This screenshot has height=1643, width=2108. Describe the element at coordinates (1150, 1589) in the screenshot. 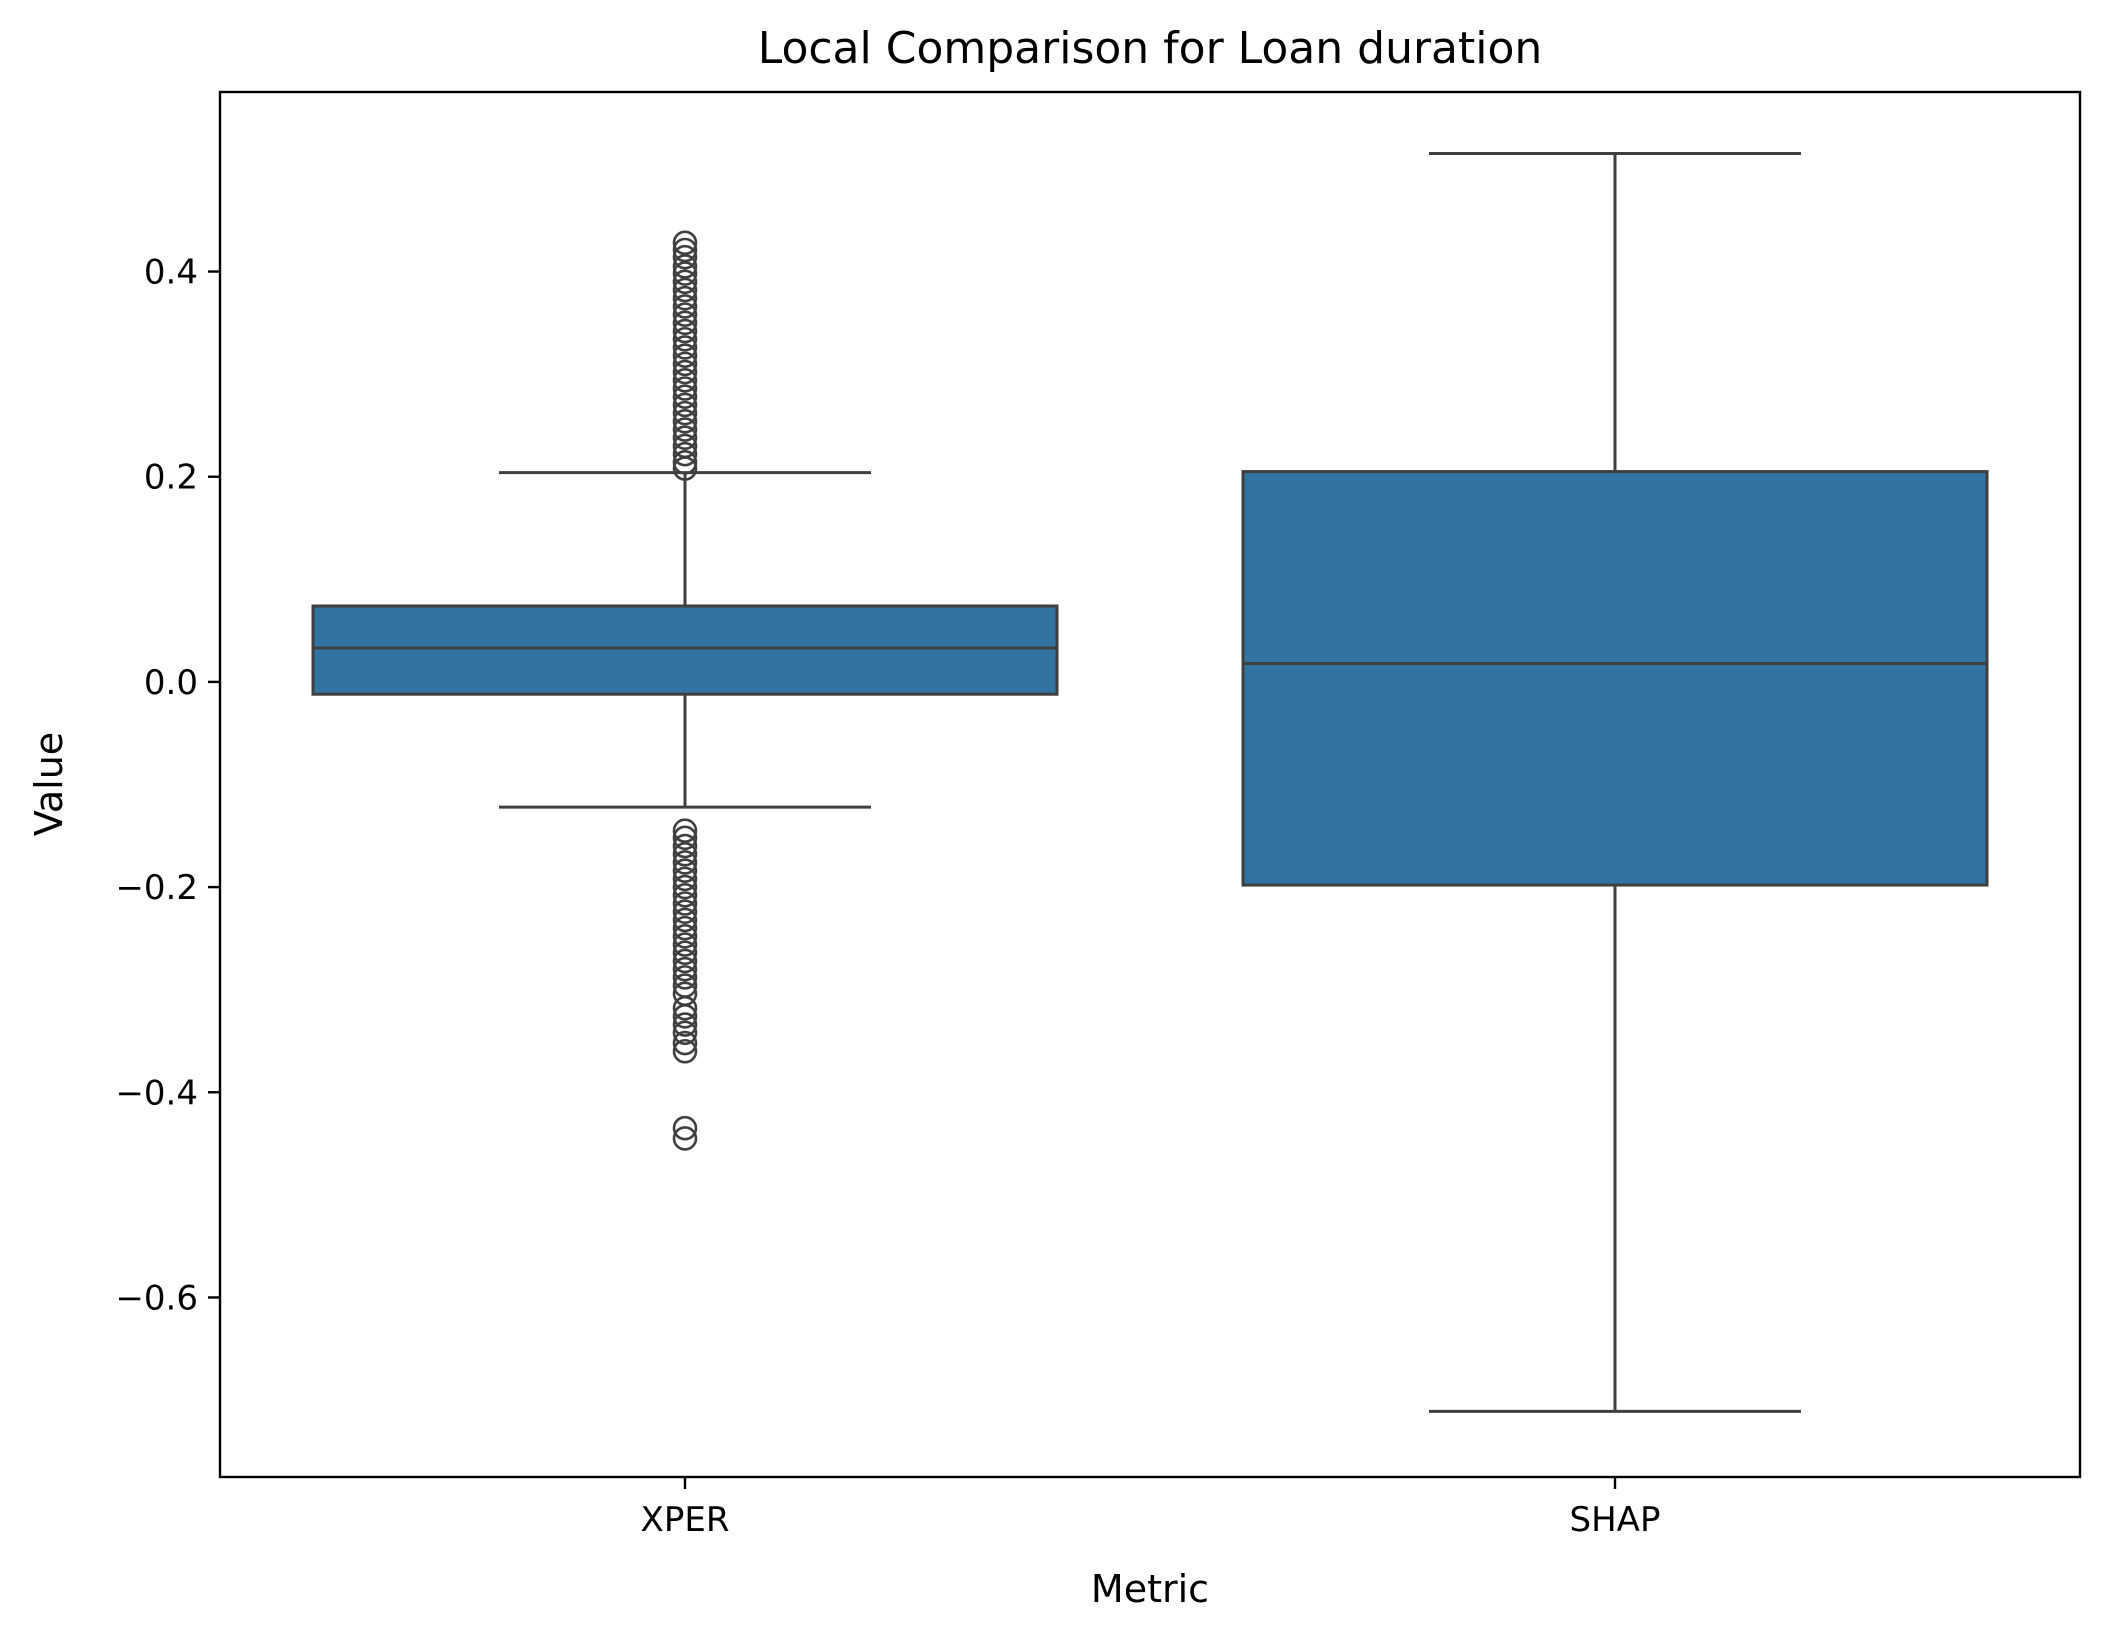

I see `x-axis-label: Metric` at that location.